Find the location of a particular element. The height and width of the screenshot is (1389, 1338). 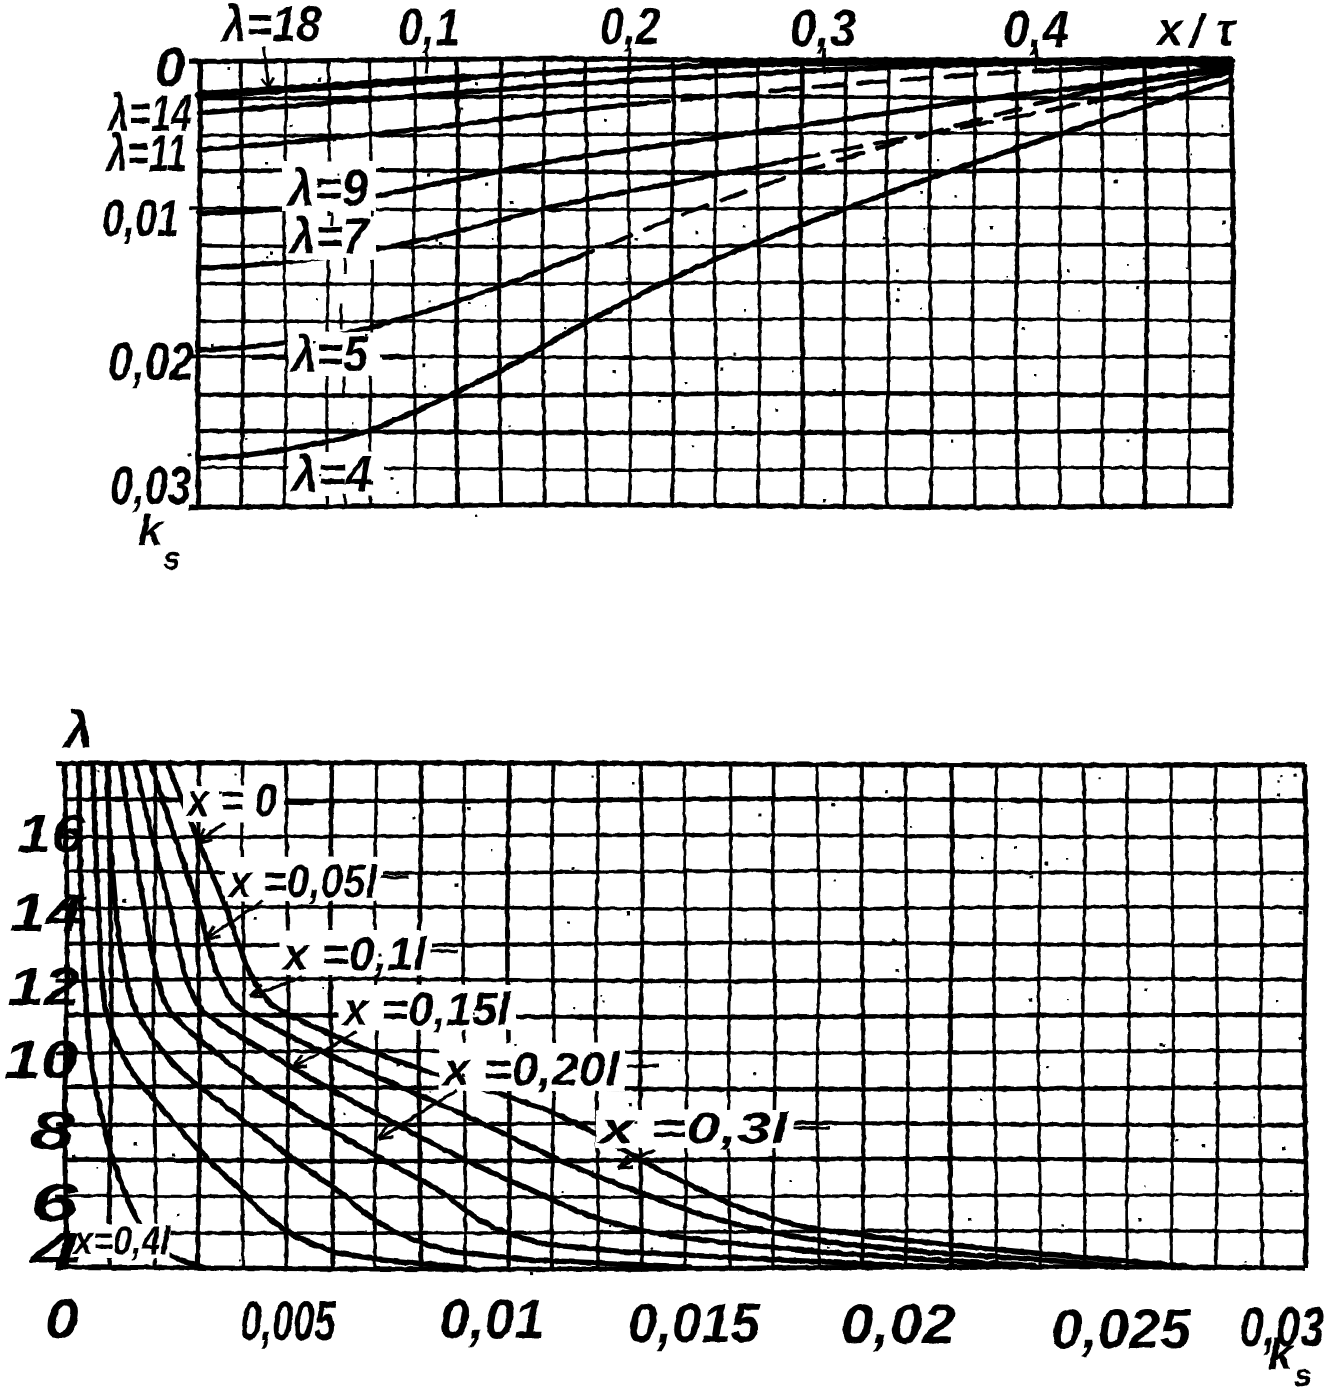

svg-text: λ=14 is located at coordinates (149, 114).